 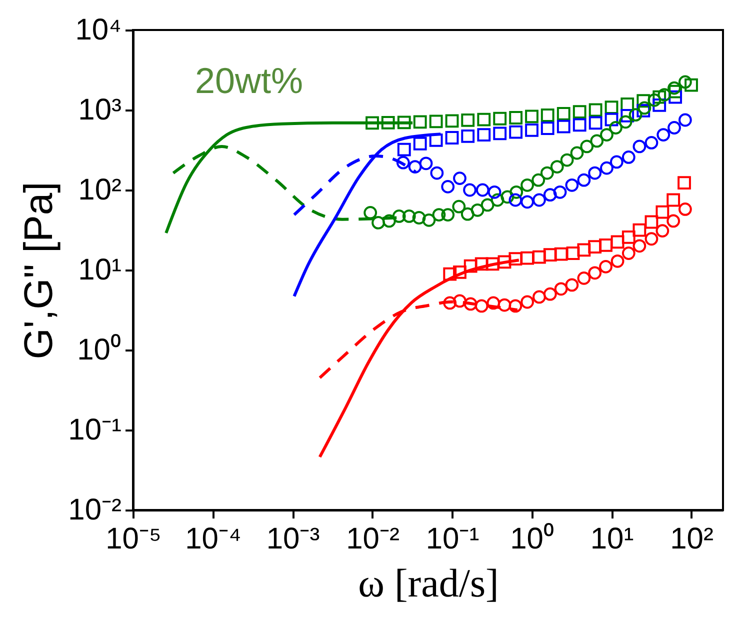 I want to click on y-tick-label: 10³, so click(x=100, y=110).